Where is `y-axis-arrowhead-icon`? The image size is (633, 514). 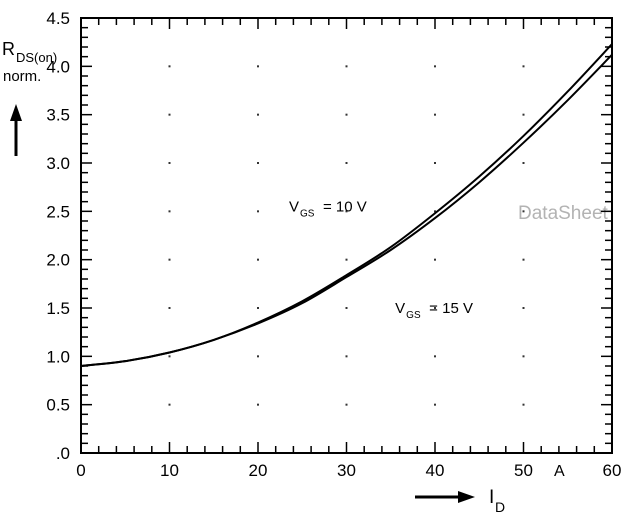 y-axis-arrowhead-icon is located at coordinates (16, 112).